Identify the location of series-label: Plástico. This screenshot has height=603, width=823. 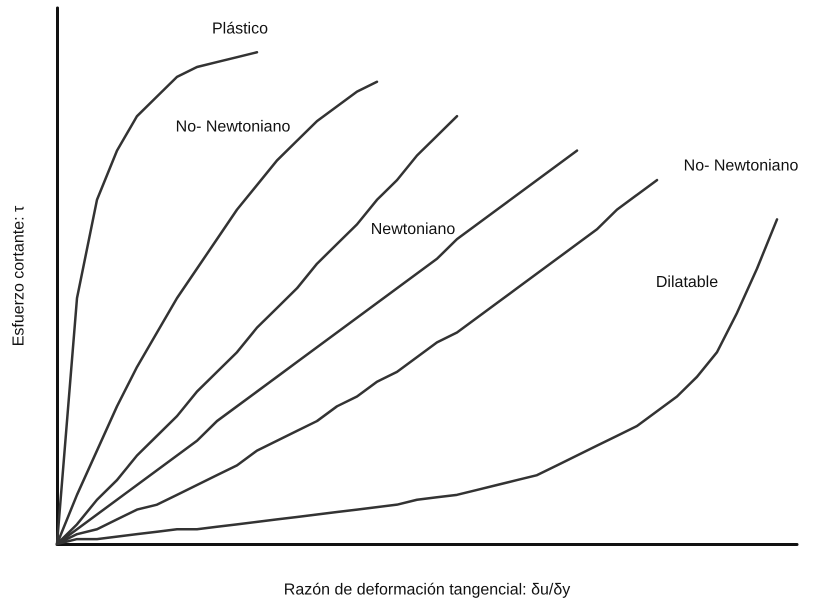
(240, 29).